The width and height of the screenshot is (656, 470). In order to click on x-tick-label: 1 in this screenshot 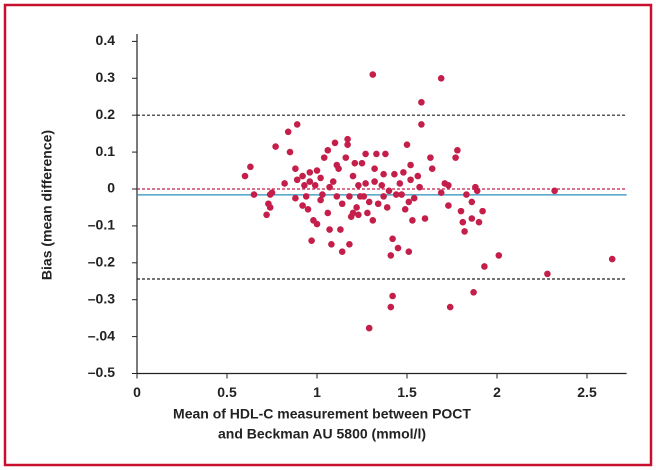, I will do `click(317, 392)`.